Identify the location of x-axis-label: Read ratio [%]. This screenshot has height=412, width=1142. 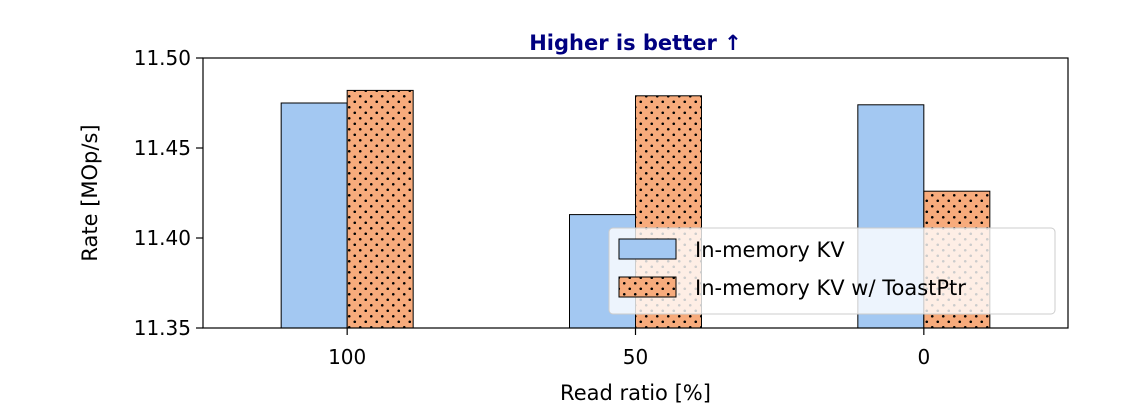
(635, 393).